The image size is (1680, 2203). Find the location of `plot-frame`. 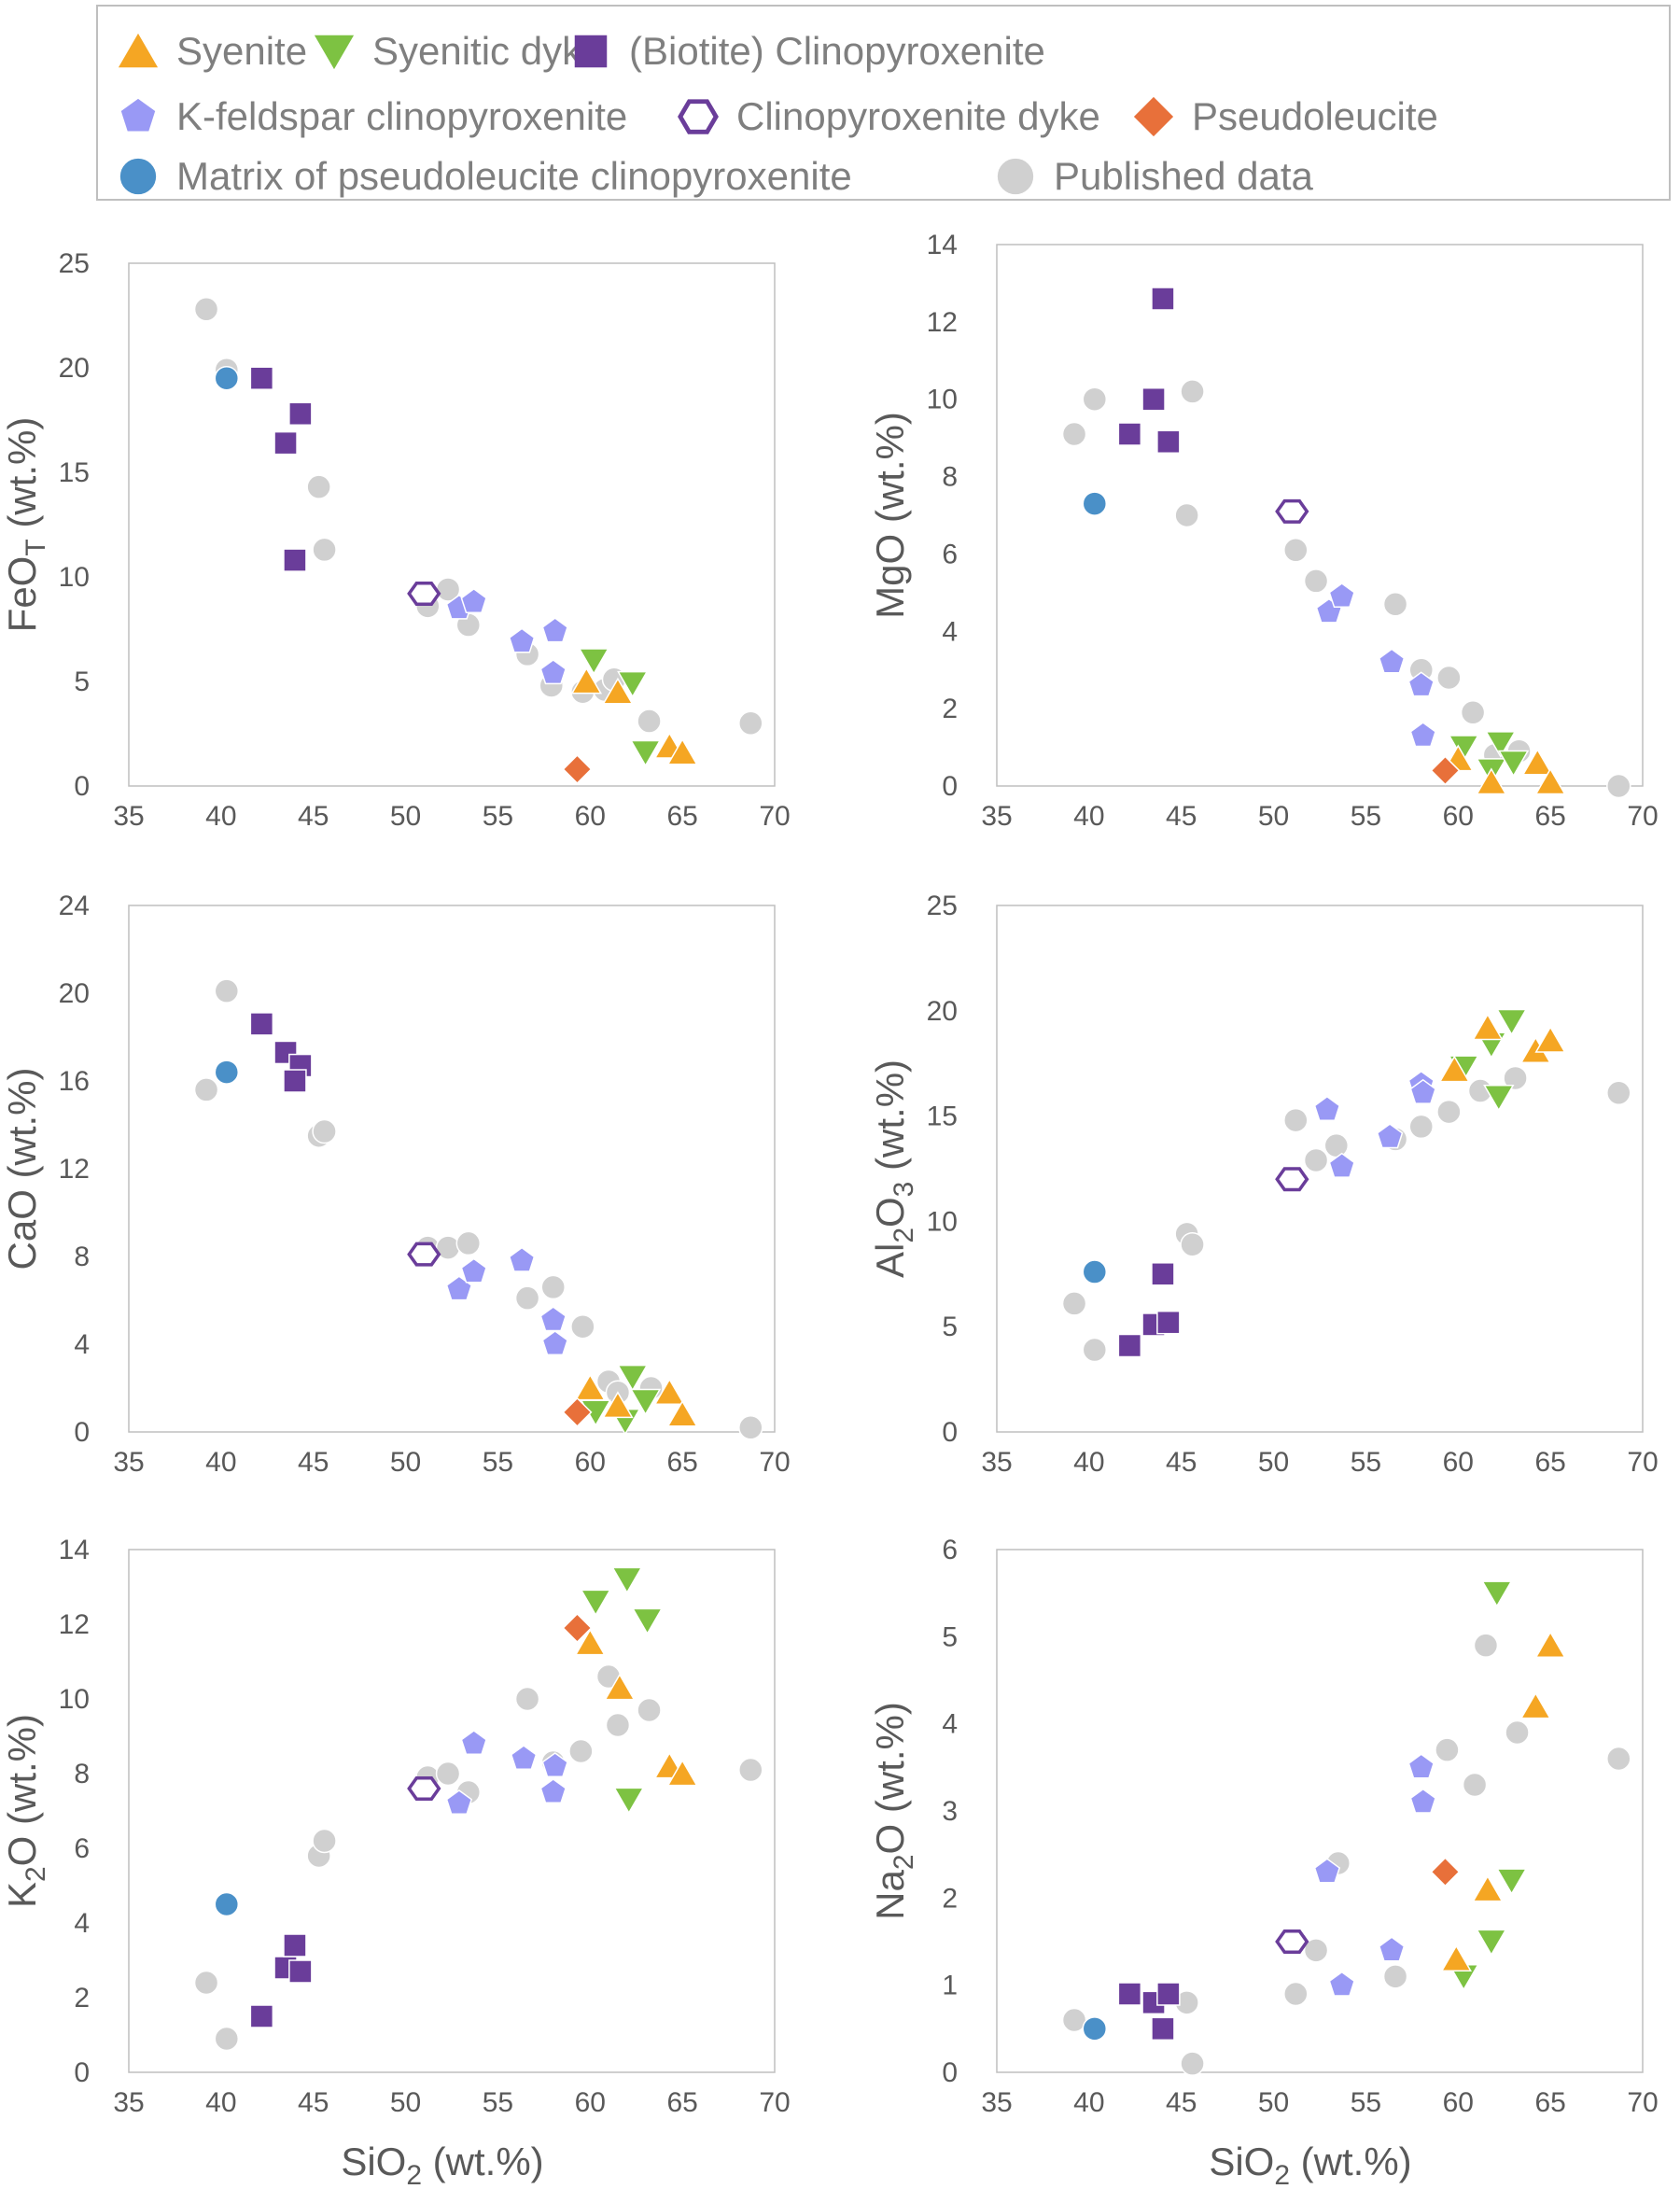

plot-frame is located at coordinates (1320, 1169).